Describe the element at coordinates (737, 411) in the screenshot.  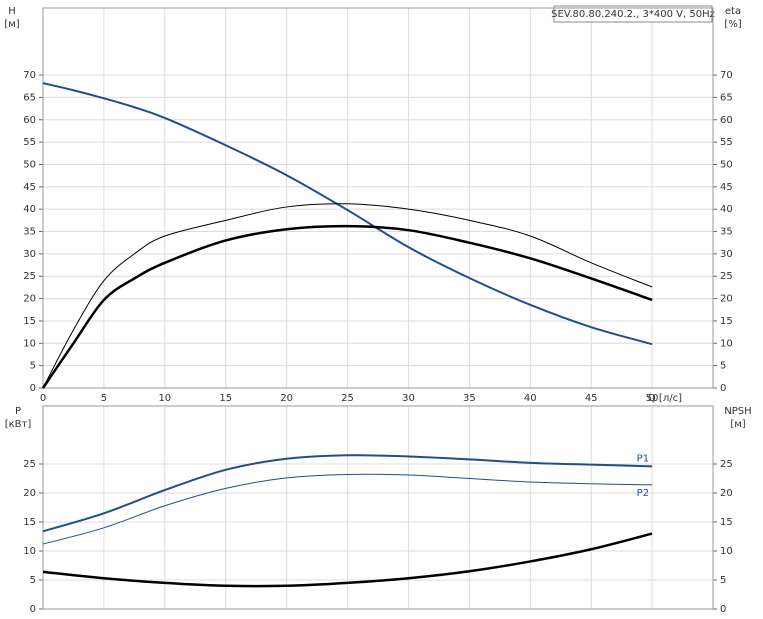
I see `y2-axis-label: NPSH` at that location.